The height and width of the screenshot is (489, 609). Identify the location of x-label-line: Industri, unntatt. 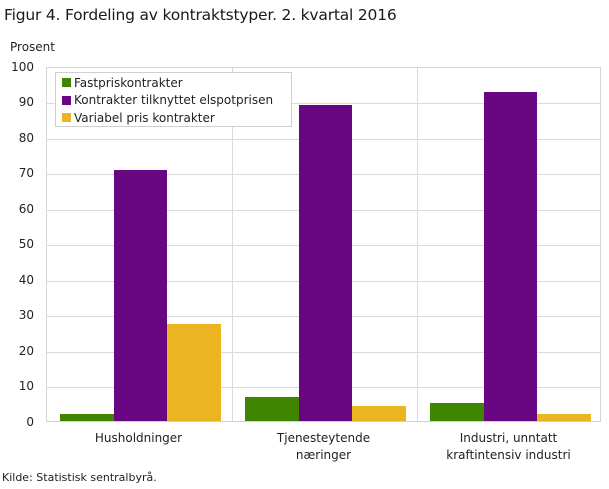
(508, 438).